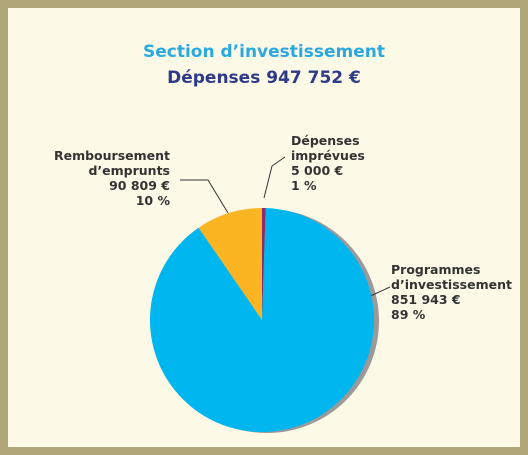  What do you see at coordinates (451, 277) in the screenshot?
I see `category-label: Programmes d’investissement` at bounding box center [451, 277].